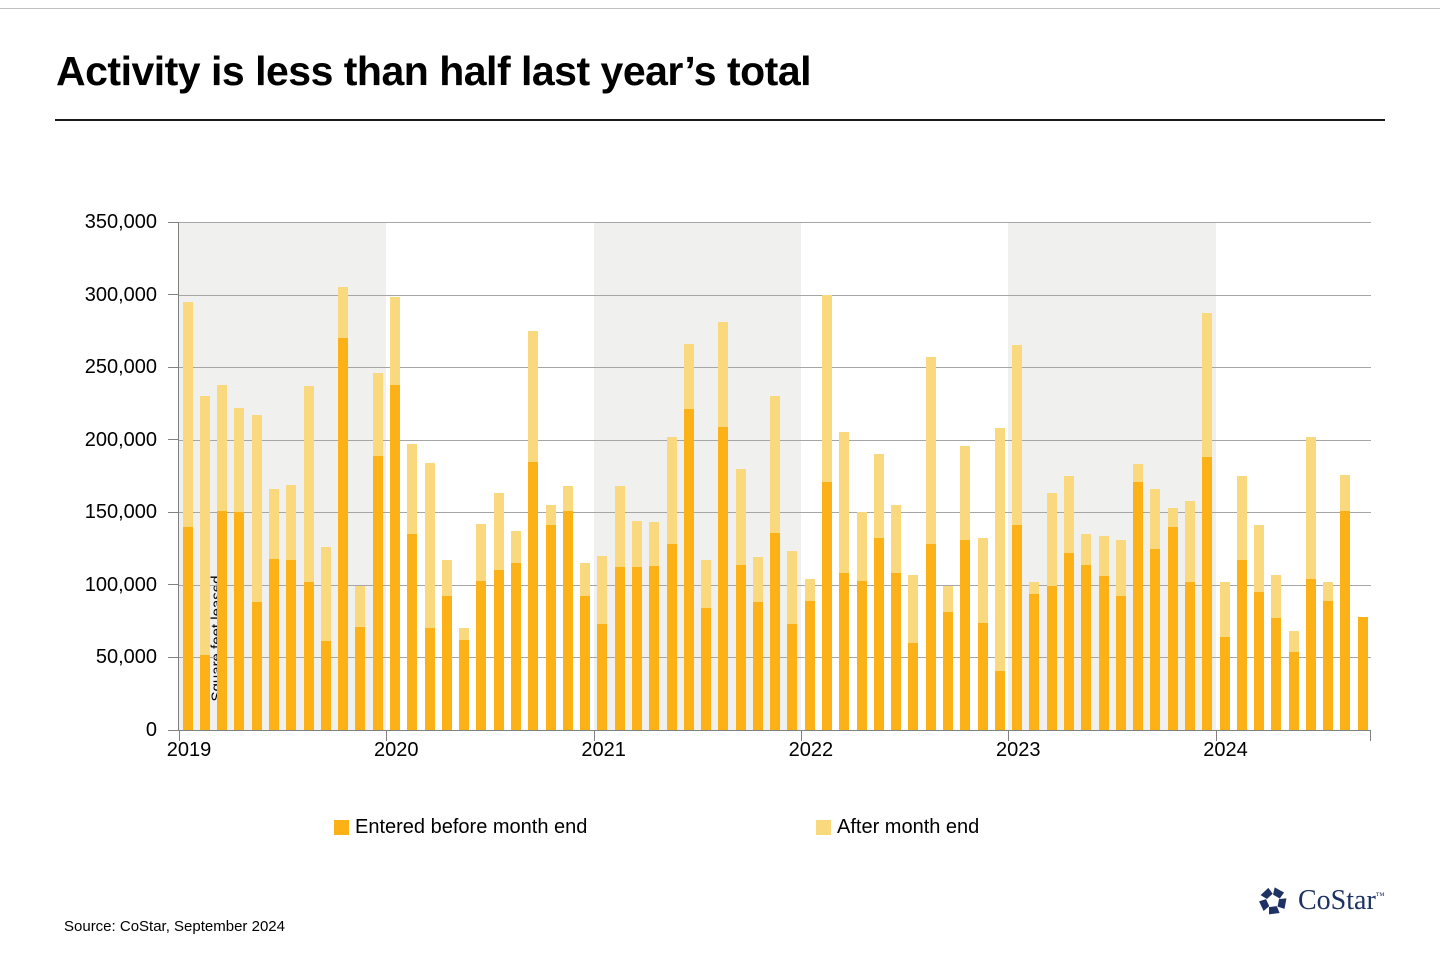 This screenshot has width=1440, height=960. I want to click on bar-2020-10-before-segment, so click(550, 627).